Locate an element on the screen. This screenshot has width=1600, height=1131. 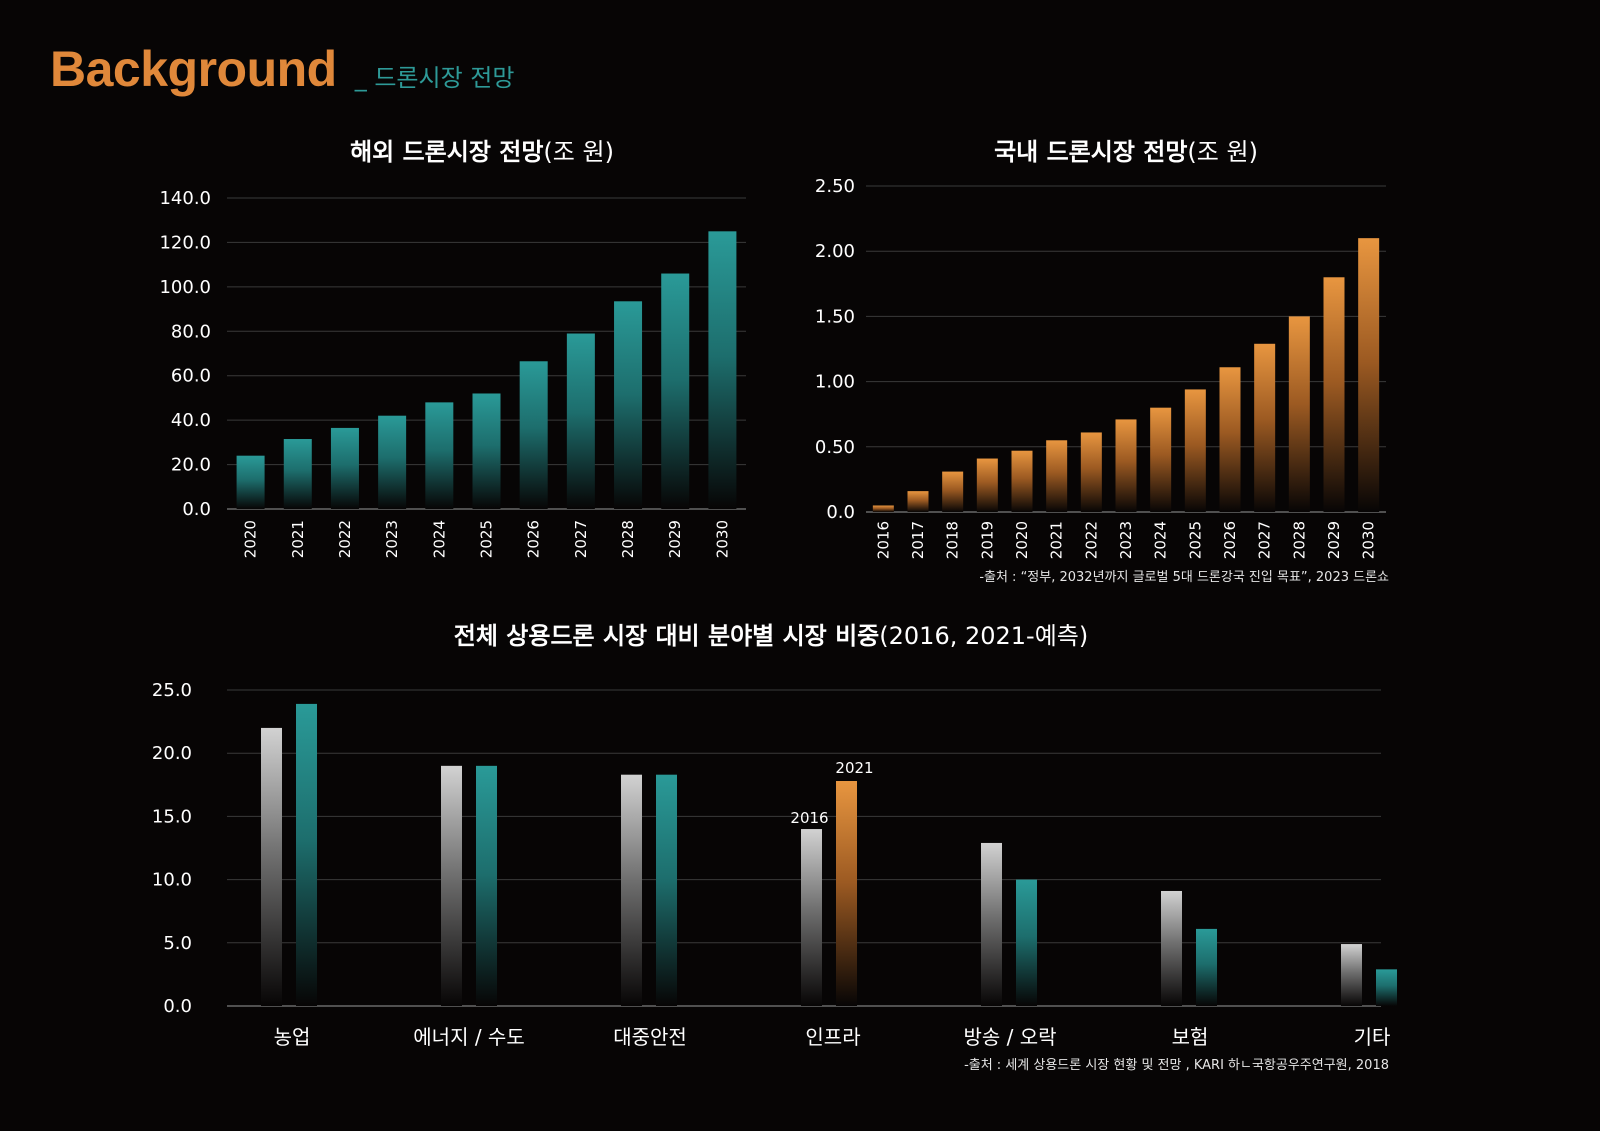
chart2-y-tick: 2.00 is located at coordinates (835, 251).